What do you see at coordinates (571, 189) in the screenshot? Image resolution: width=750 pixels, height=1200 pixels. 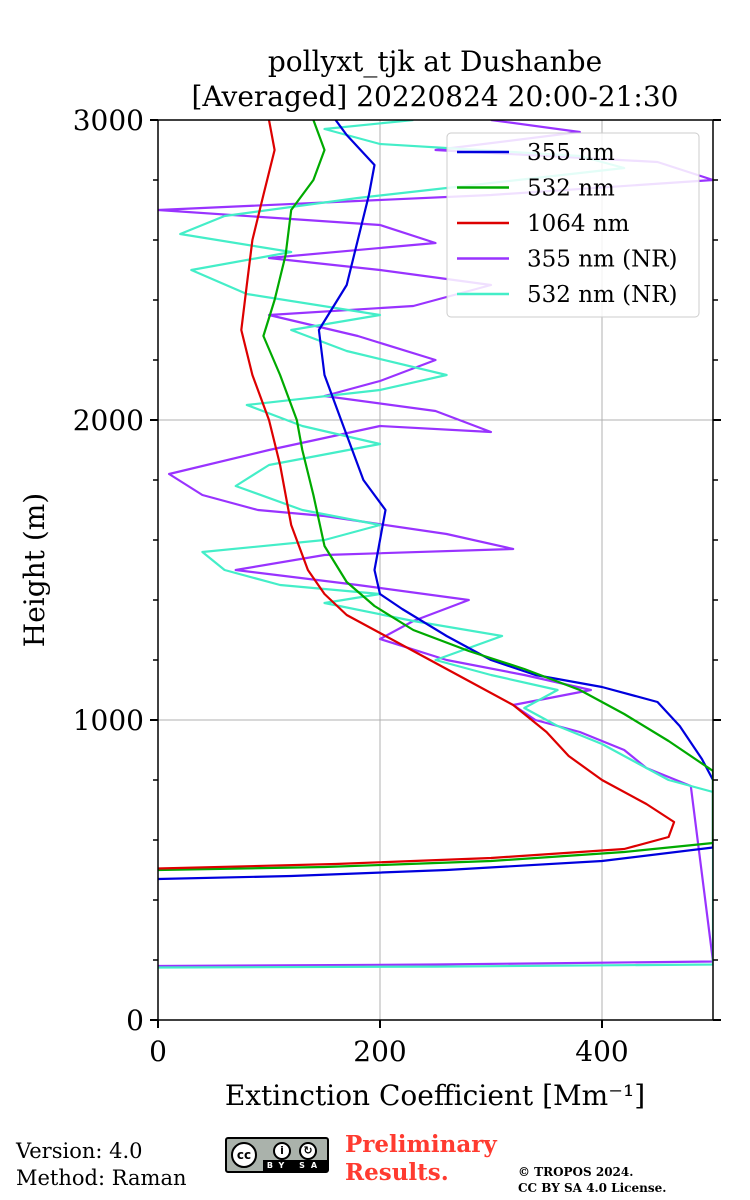 I see `legend-label: 532 nm` at bounding box center [571, 189].